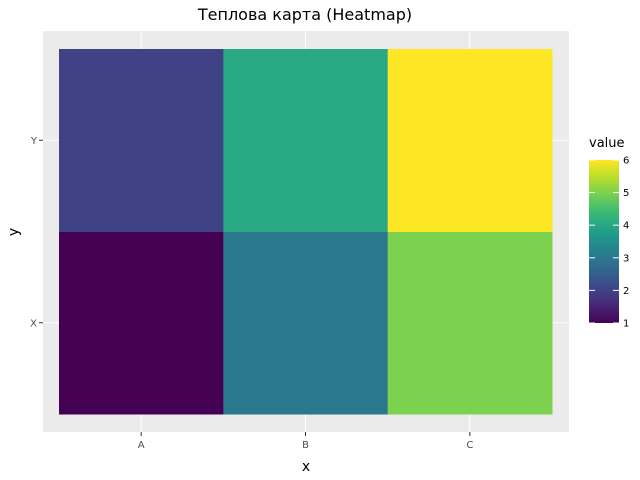 The width and height of the screenshot is (640, 480). I want to click on heatmap-cell-c-y, so click(470, 140).